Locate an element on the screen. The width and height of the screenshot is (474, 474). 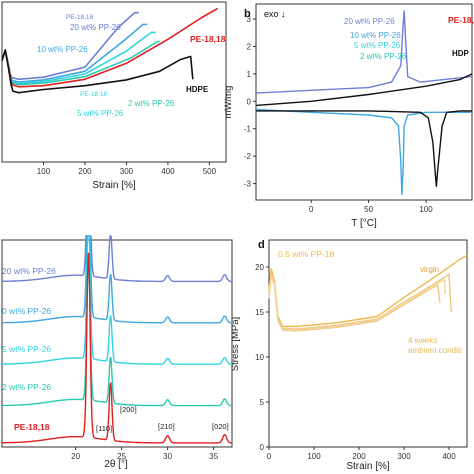
panel-d-label-aged2: ambient conditi is located at coordinates (435, 350).